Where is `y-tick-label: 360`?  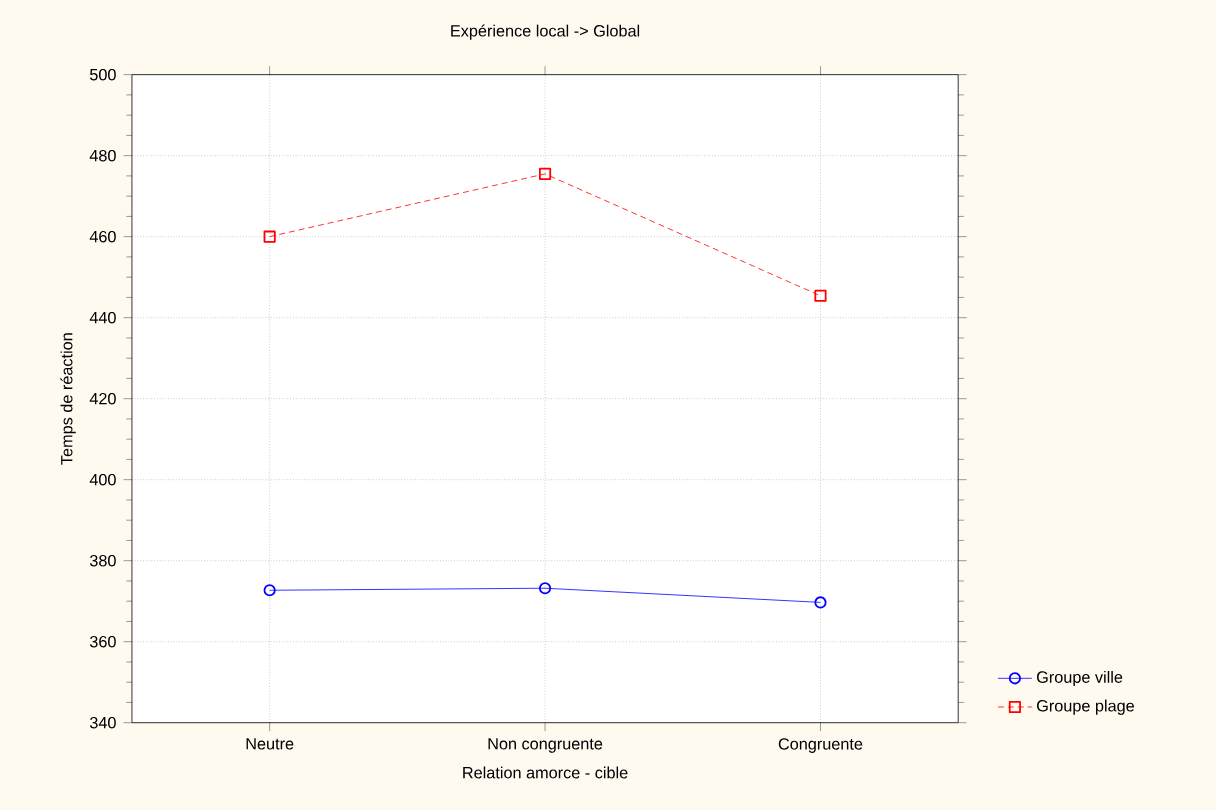 y-tick-label: 360 is located at coordinates (102, 641).